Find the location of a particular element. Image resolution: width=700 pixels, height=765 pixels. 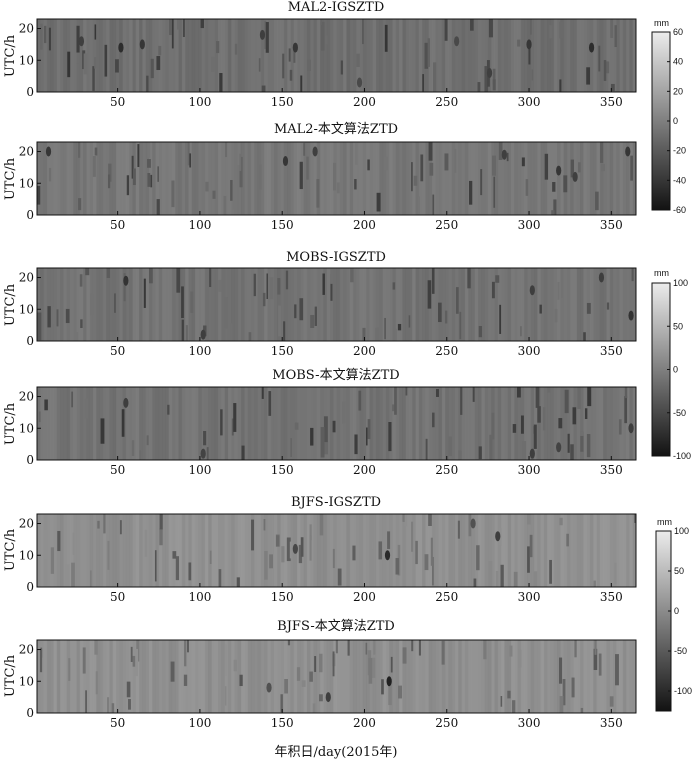

colorbar-tick-label: 100 is located at coordinates (680, 283).